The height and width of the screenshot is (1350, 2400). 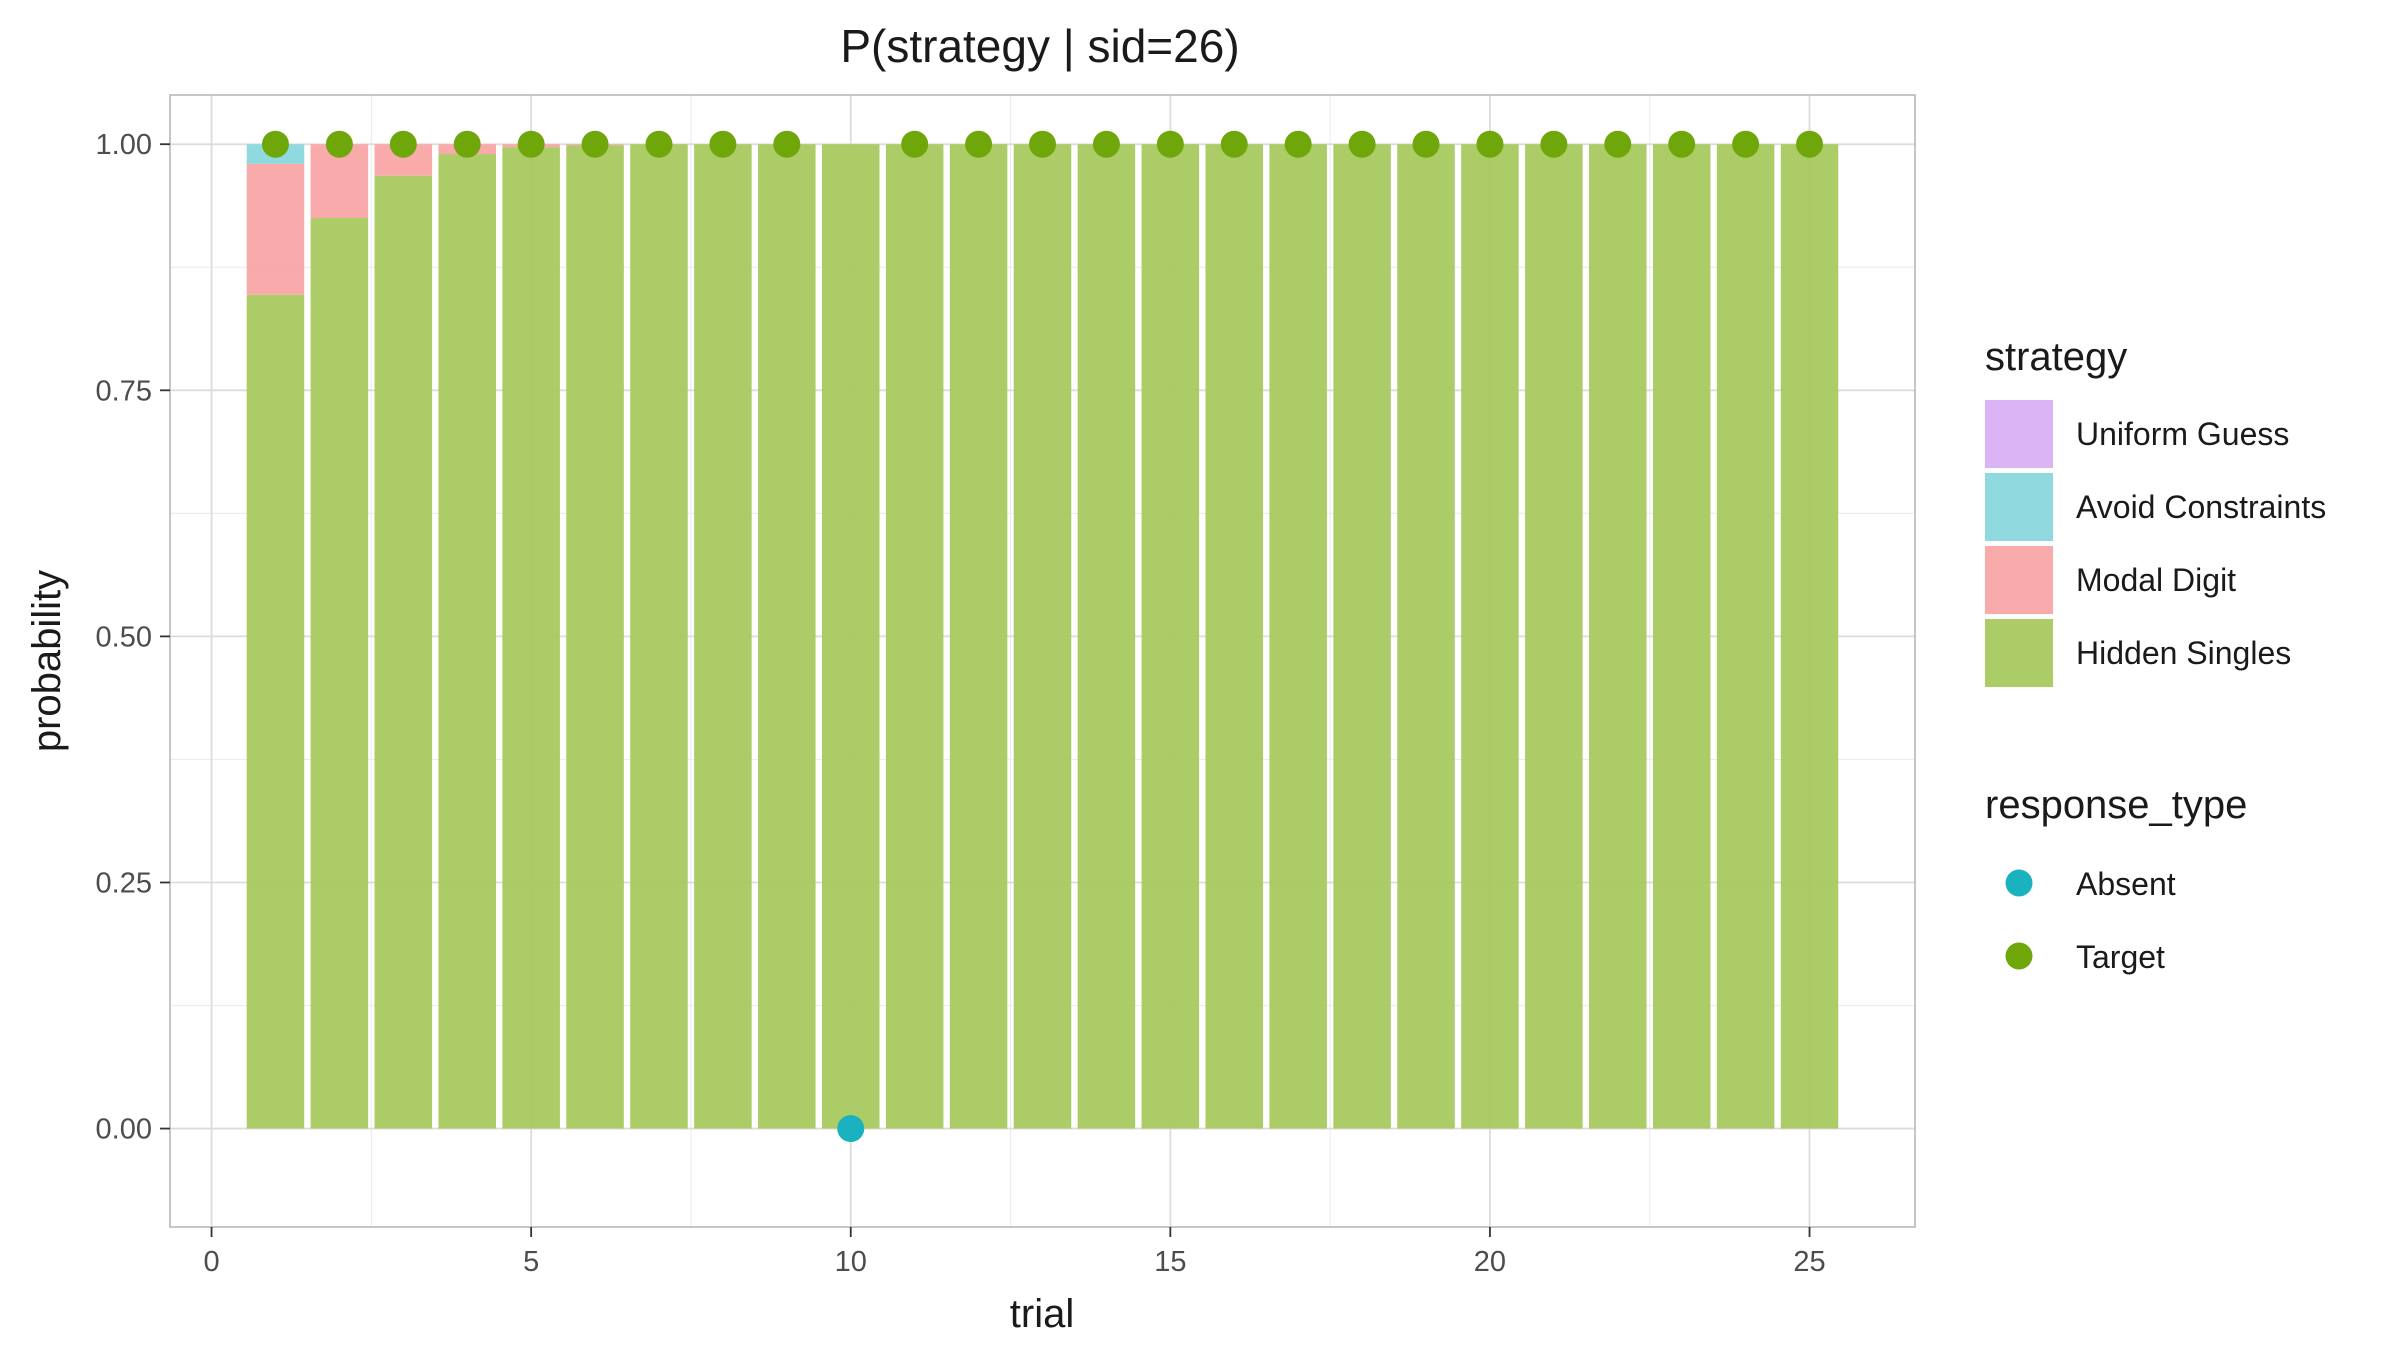 I want to click on legend-key-avoid-constraints, so click(x=2019, y=507).